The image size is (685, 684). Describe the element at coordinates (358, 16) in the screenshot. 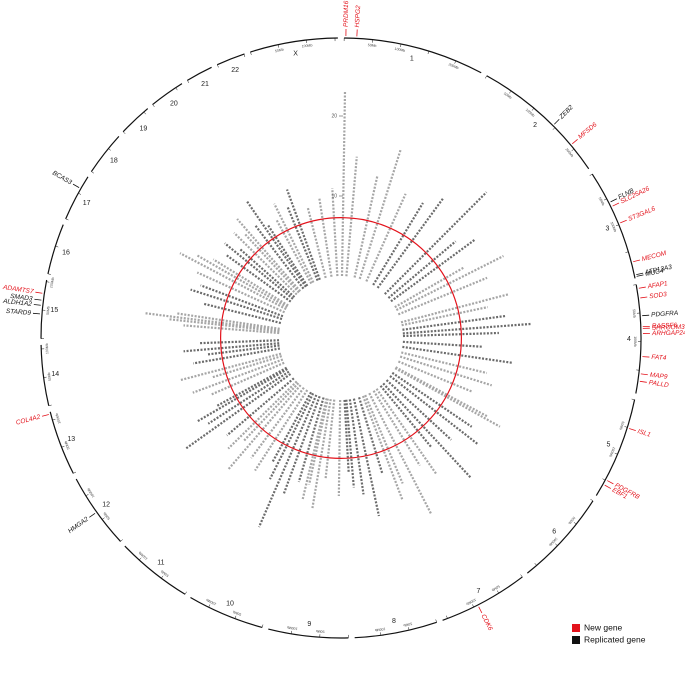

I see `gene-label: HSPG2` at that location.